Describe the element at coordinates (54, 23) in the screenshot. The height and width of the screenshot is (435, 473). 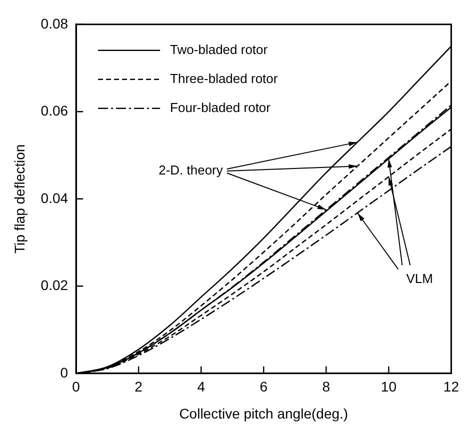
I see `y-tick-label: 0.08` at that location.